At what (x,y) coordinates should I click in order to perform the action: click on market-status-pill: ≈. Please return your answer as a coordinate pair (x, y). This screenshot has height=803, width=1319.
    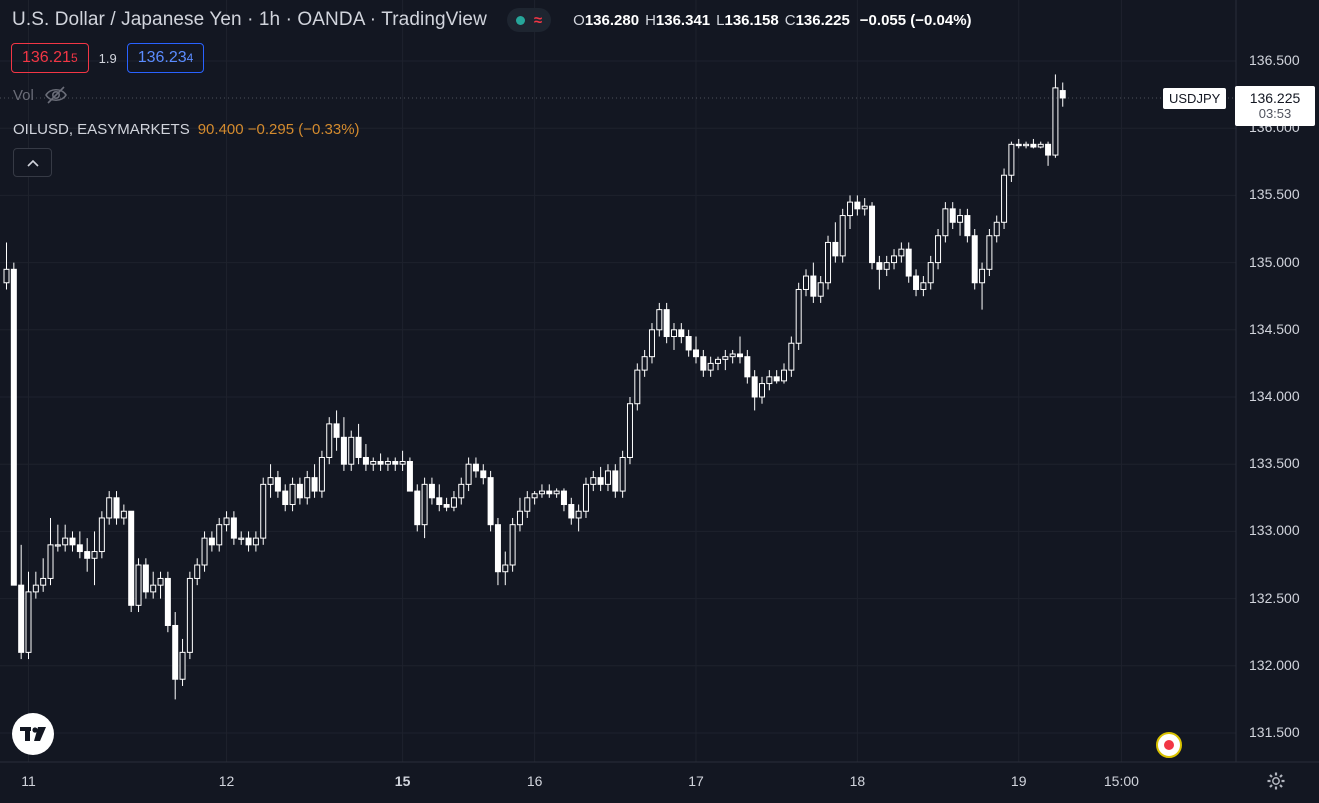
    Looking at the image, I should click on (529, 20).